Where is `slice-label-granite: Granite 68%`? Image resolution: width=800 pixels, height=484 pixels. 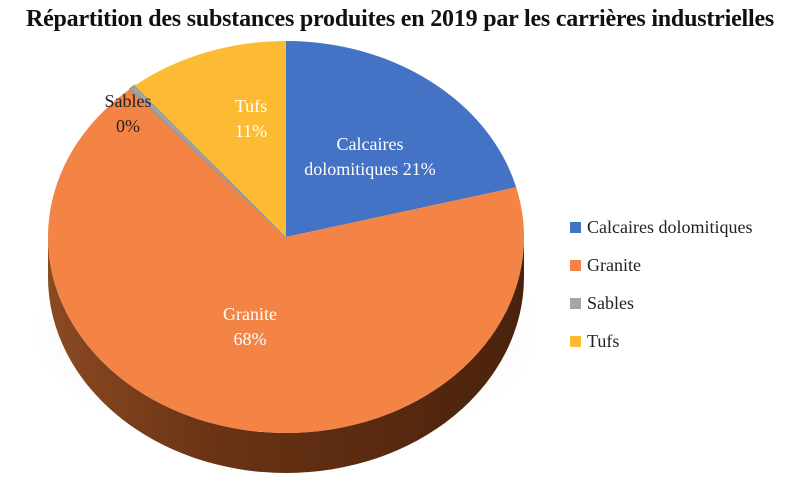 slice-label-granite: Granite 68% is located at coordinates (250, 326).